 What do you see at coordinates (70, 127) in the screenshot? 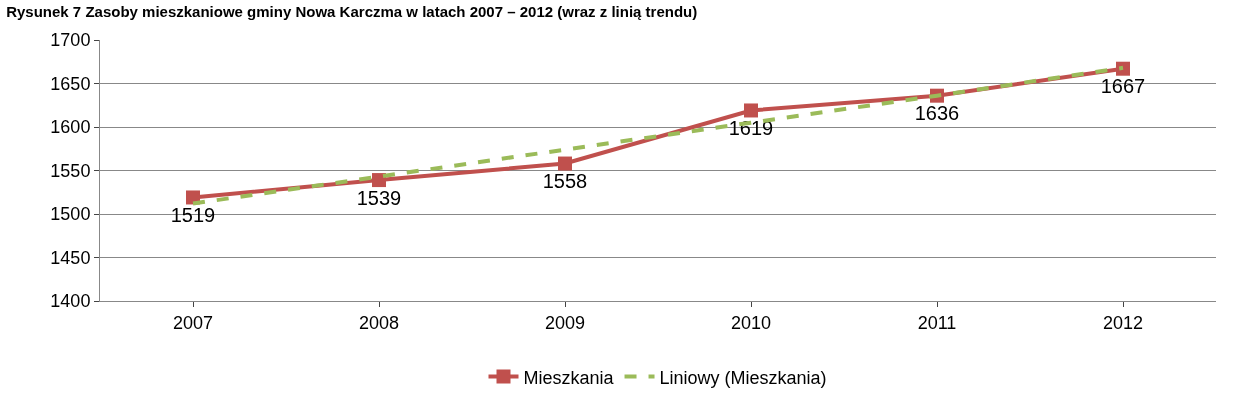
I see `y-tick-label: 1600` at bounding box center [70, 127].